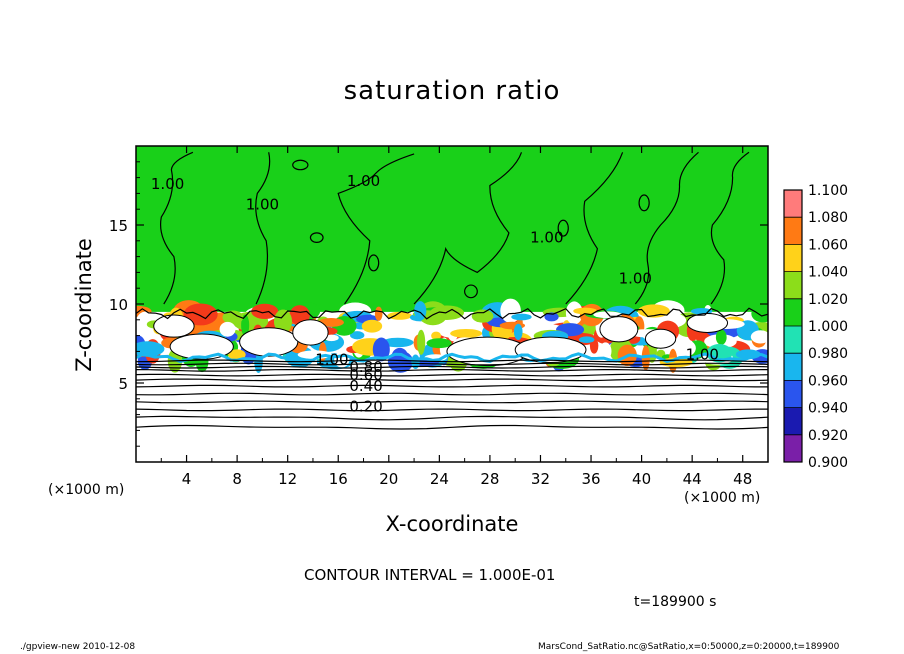 The width and height of the screenshot is (904, 654). I want to click on y-axis-label: Z-coordinate, so click(84, 305).